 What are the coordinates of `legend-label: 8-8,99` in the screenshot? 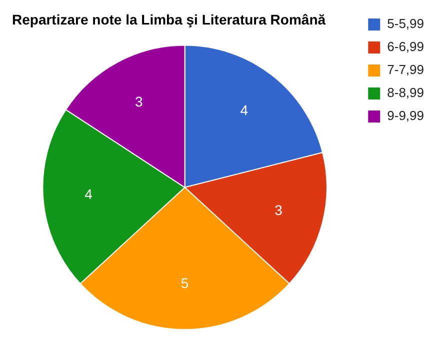 It's located at (405, 92).